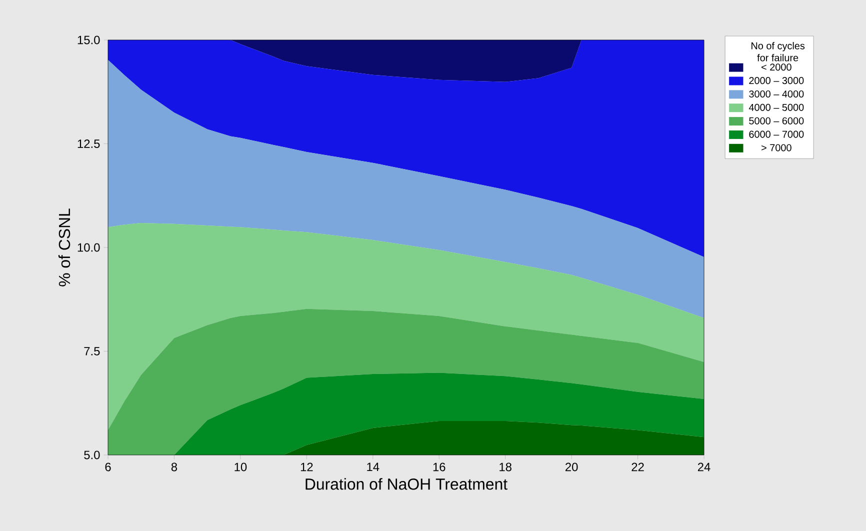 Image resolution: width=866 pixels, height=531 pixels. Describe the element at coordinates (777, 148) in the screenshot. I see `legend-label: > 7000` at that location.